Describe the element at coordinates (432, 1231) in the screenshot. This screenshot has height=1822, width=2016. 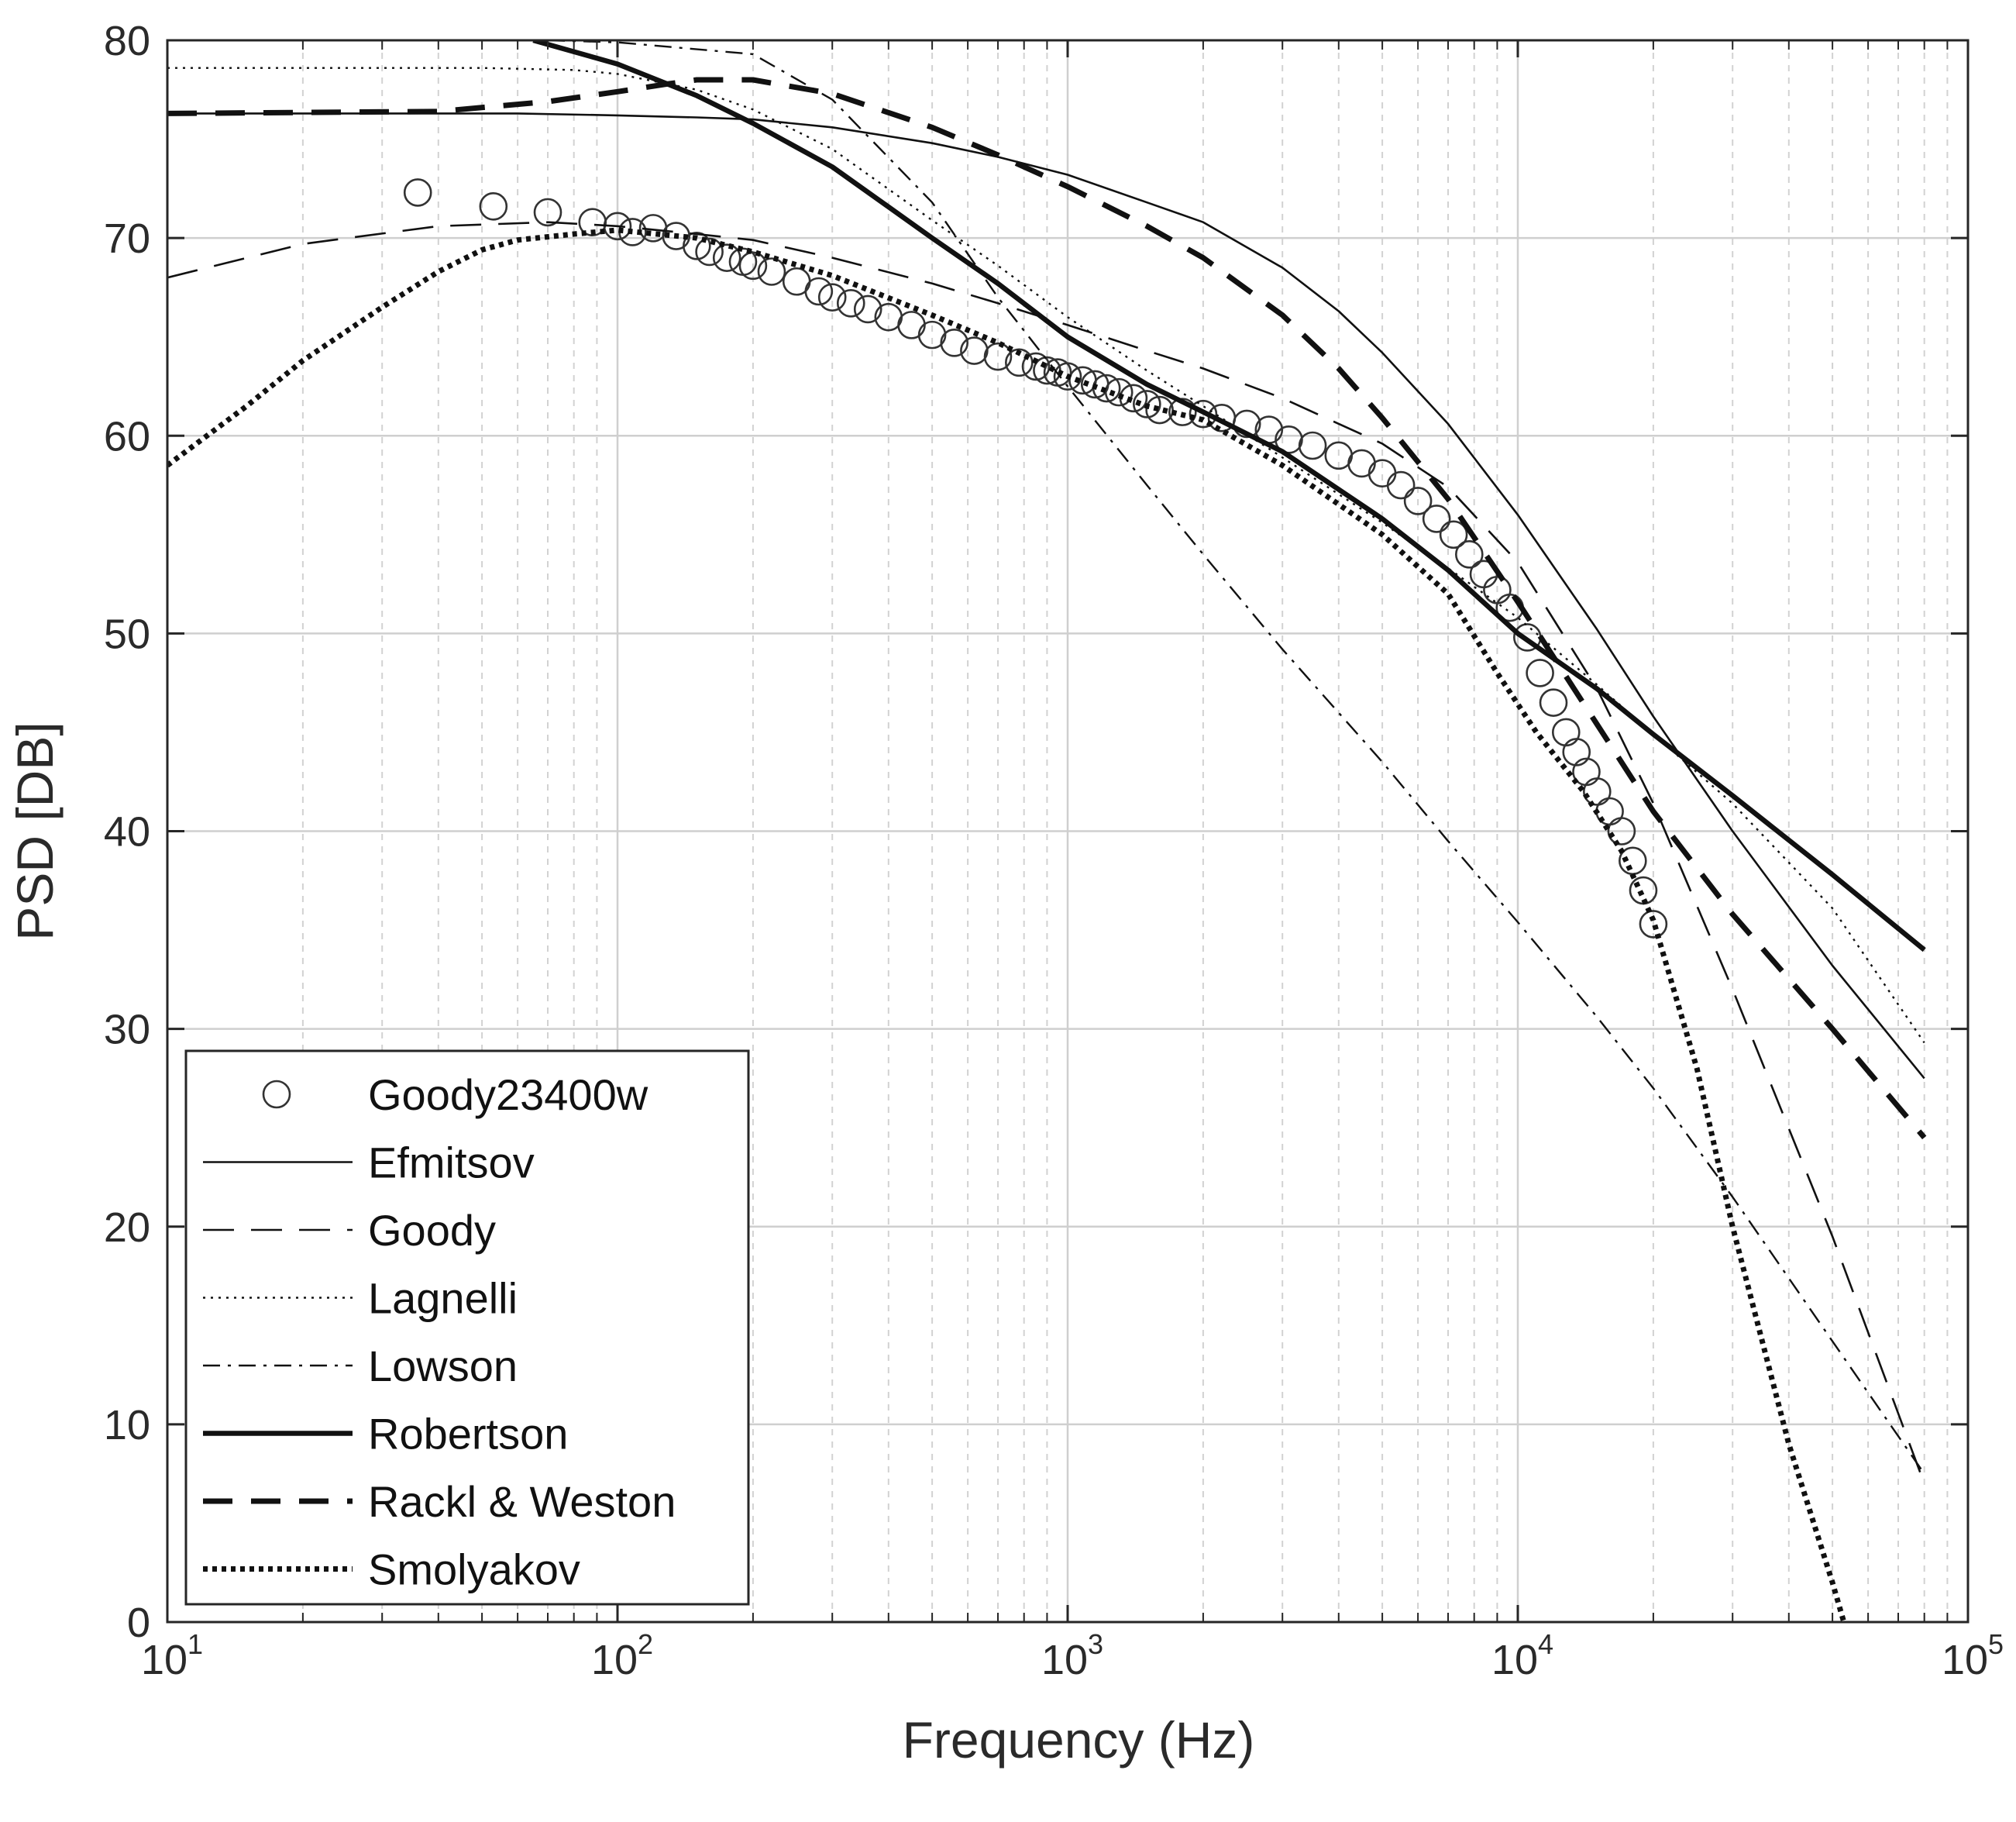
I see `legend-label-goody: Goody` at that location.